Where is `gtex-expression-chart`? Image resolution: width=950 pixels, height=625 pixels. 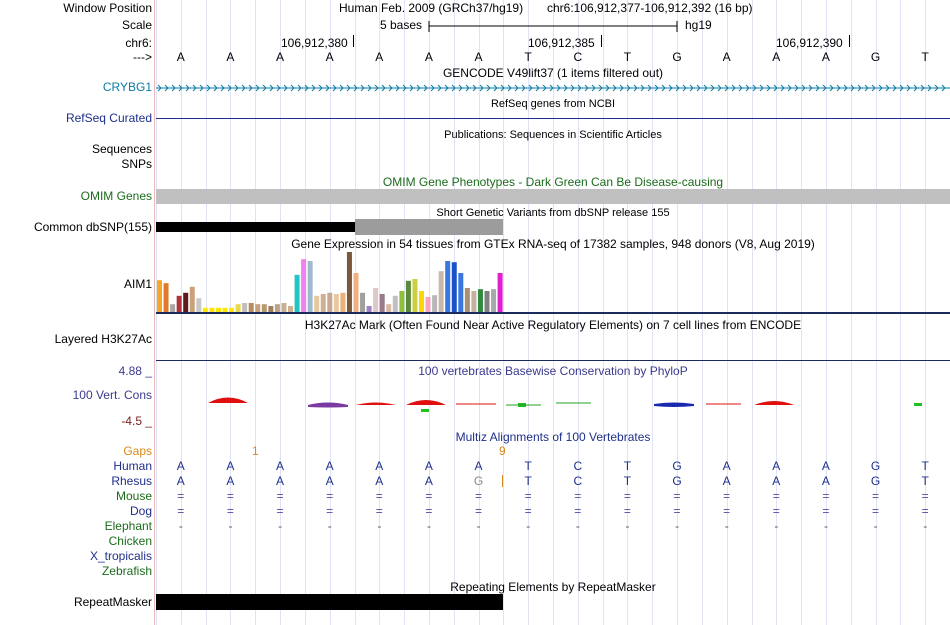
gtex-expression-chart is located at coordinates (346, 282).